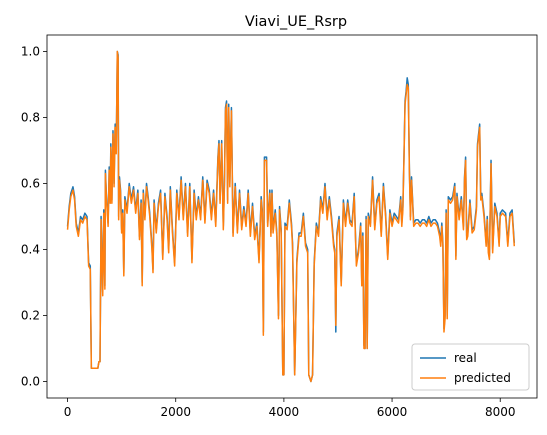 The image size is (547, 435). I want to click on y-tick-label: 1.0, so click(30, 52).